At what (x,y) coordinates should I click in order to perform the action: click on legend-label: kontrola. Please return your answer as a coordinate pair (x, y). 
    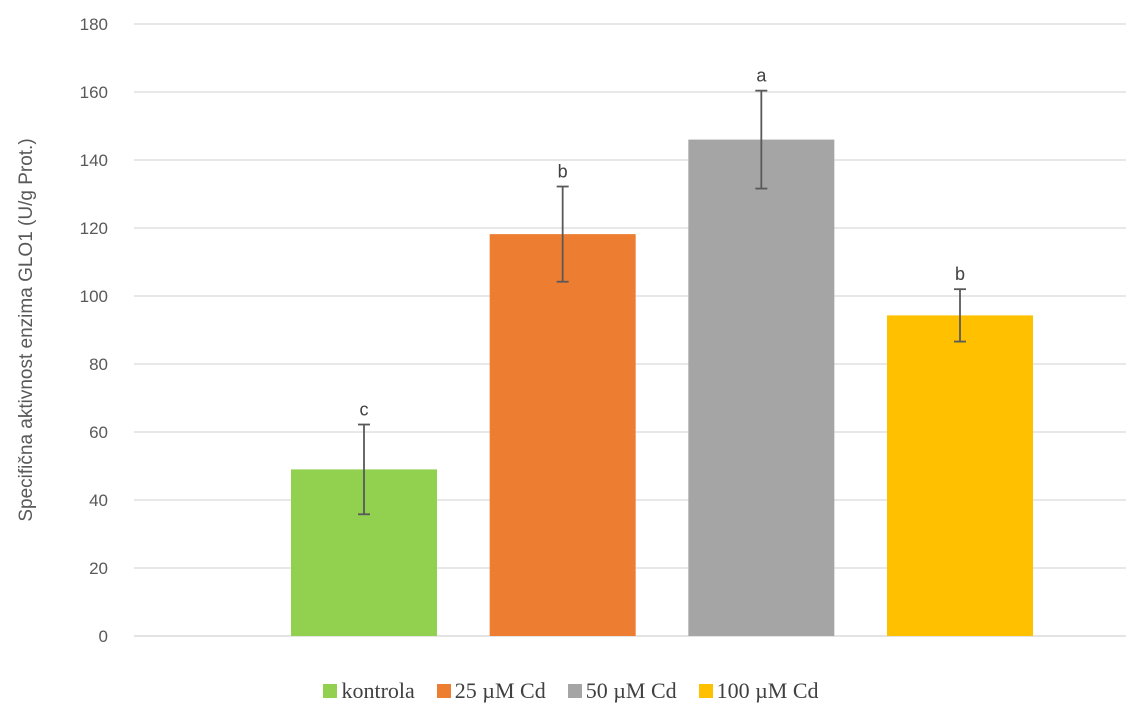
    Looking at the image, I should click on (378, 690).